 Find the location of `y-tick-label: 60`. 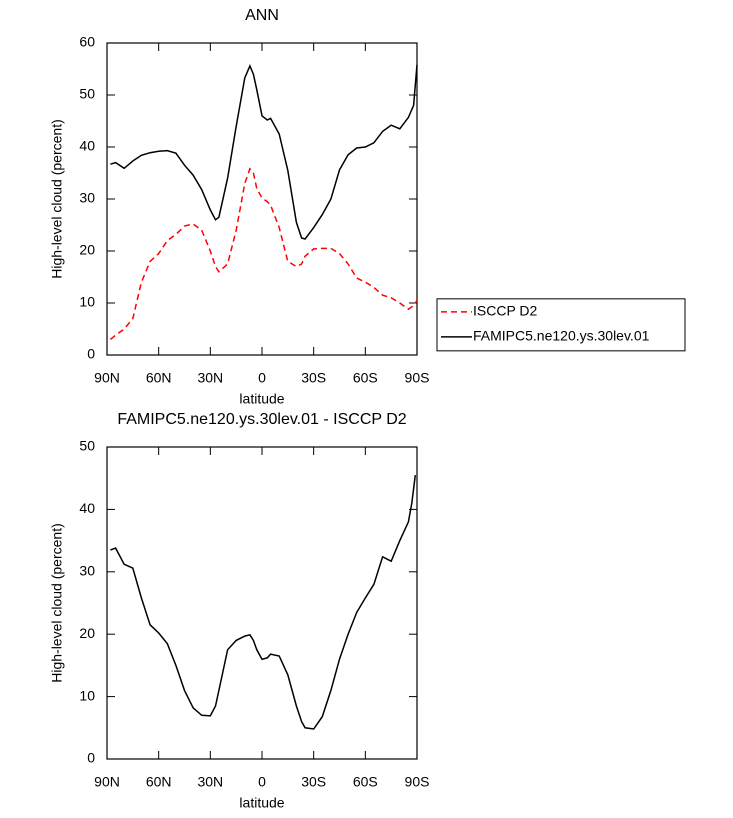

y-tick-label: 60 is located at coordinates (87, 42).